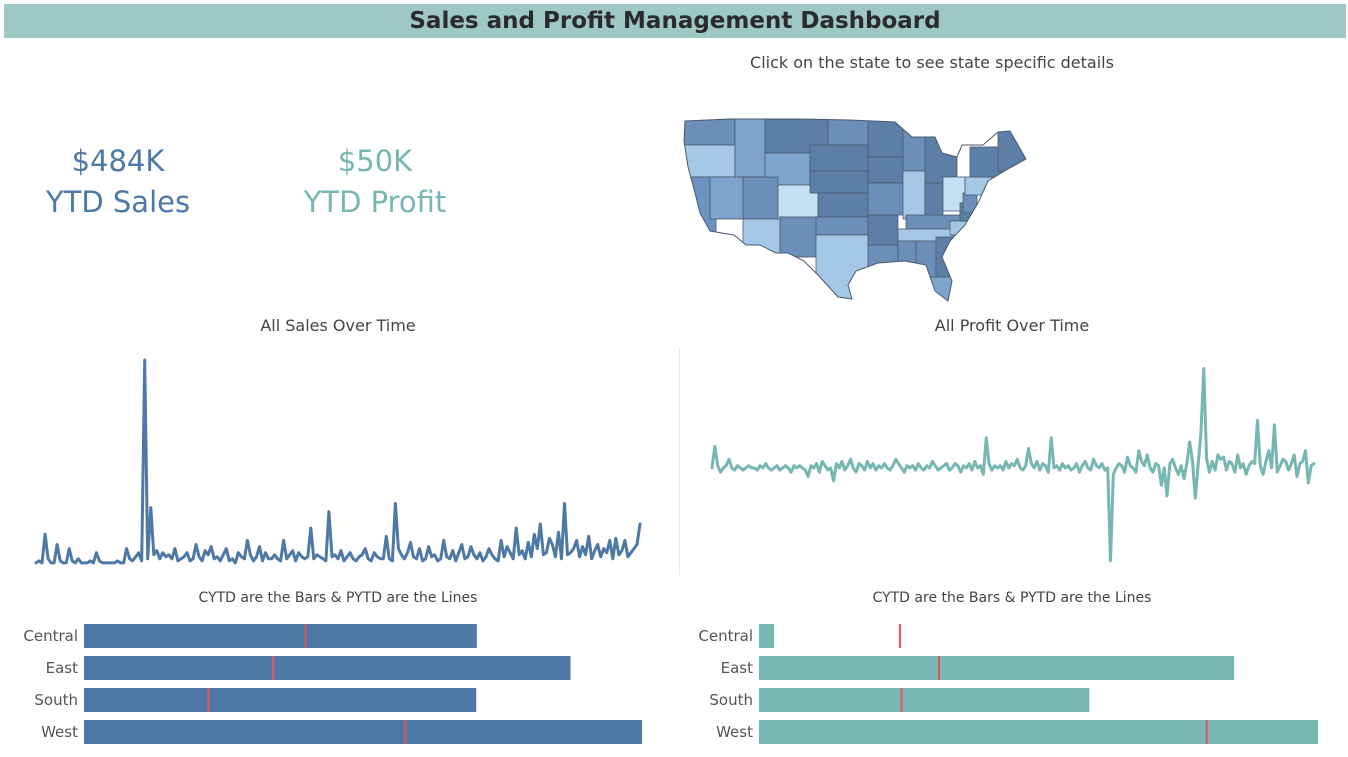  I want to click on state-pennsylvania, so click(981, 186).